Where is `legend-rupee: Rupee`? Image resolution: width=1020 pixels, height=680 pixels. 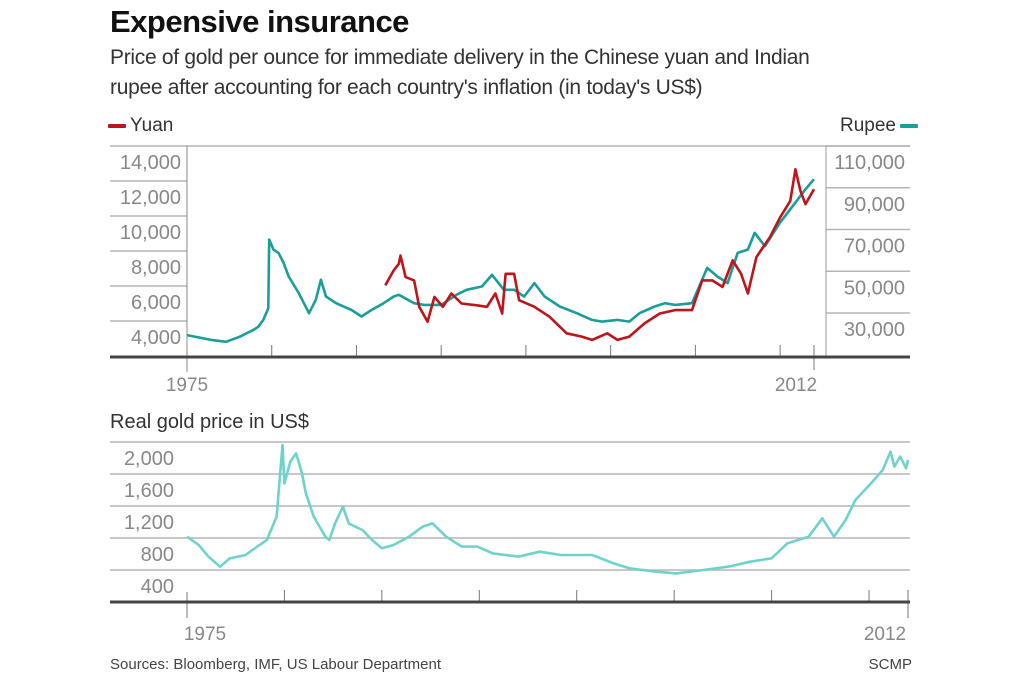
legend-rupee: Rupee is located at coordinates (879, 126).